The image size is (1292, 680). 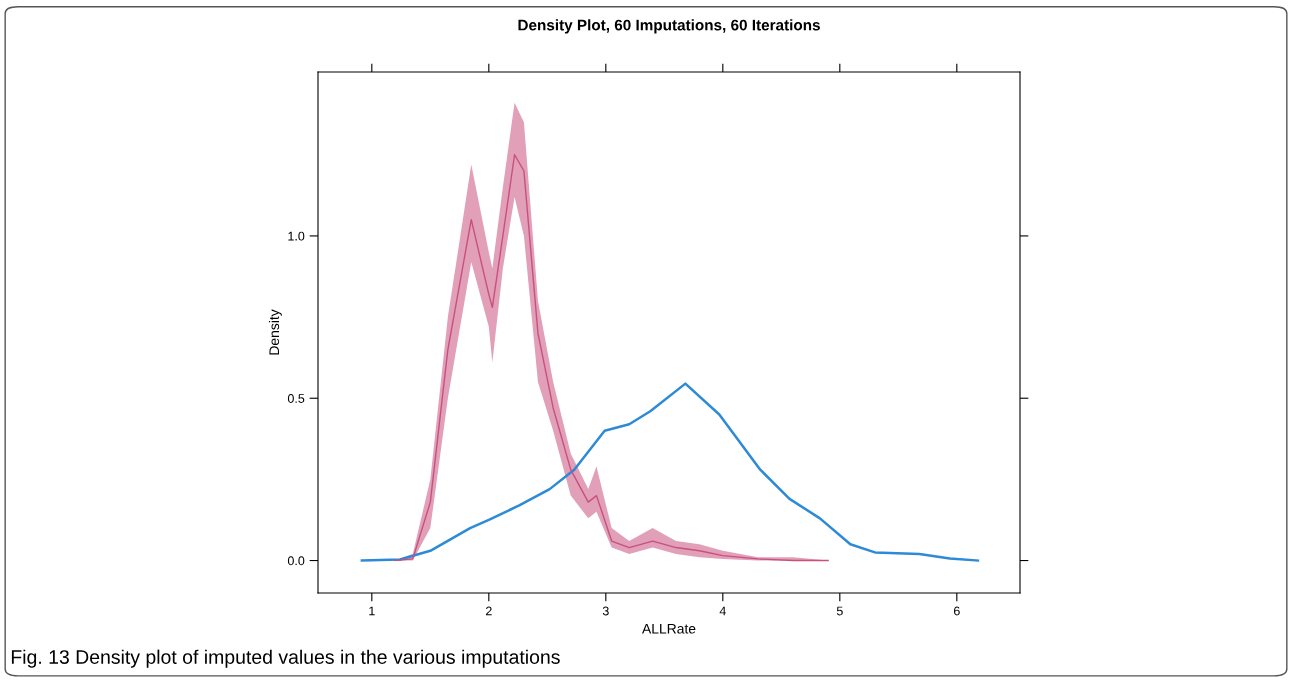 What do you see at coordinates (296, 236) in the screenshot?
I see `y-tick-label: 1.0` at bounding box center [296, 236].